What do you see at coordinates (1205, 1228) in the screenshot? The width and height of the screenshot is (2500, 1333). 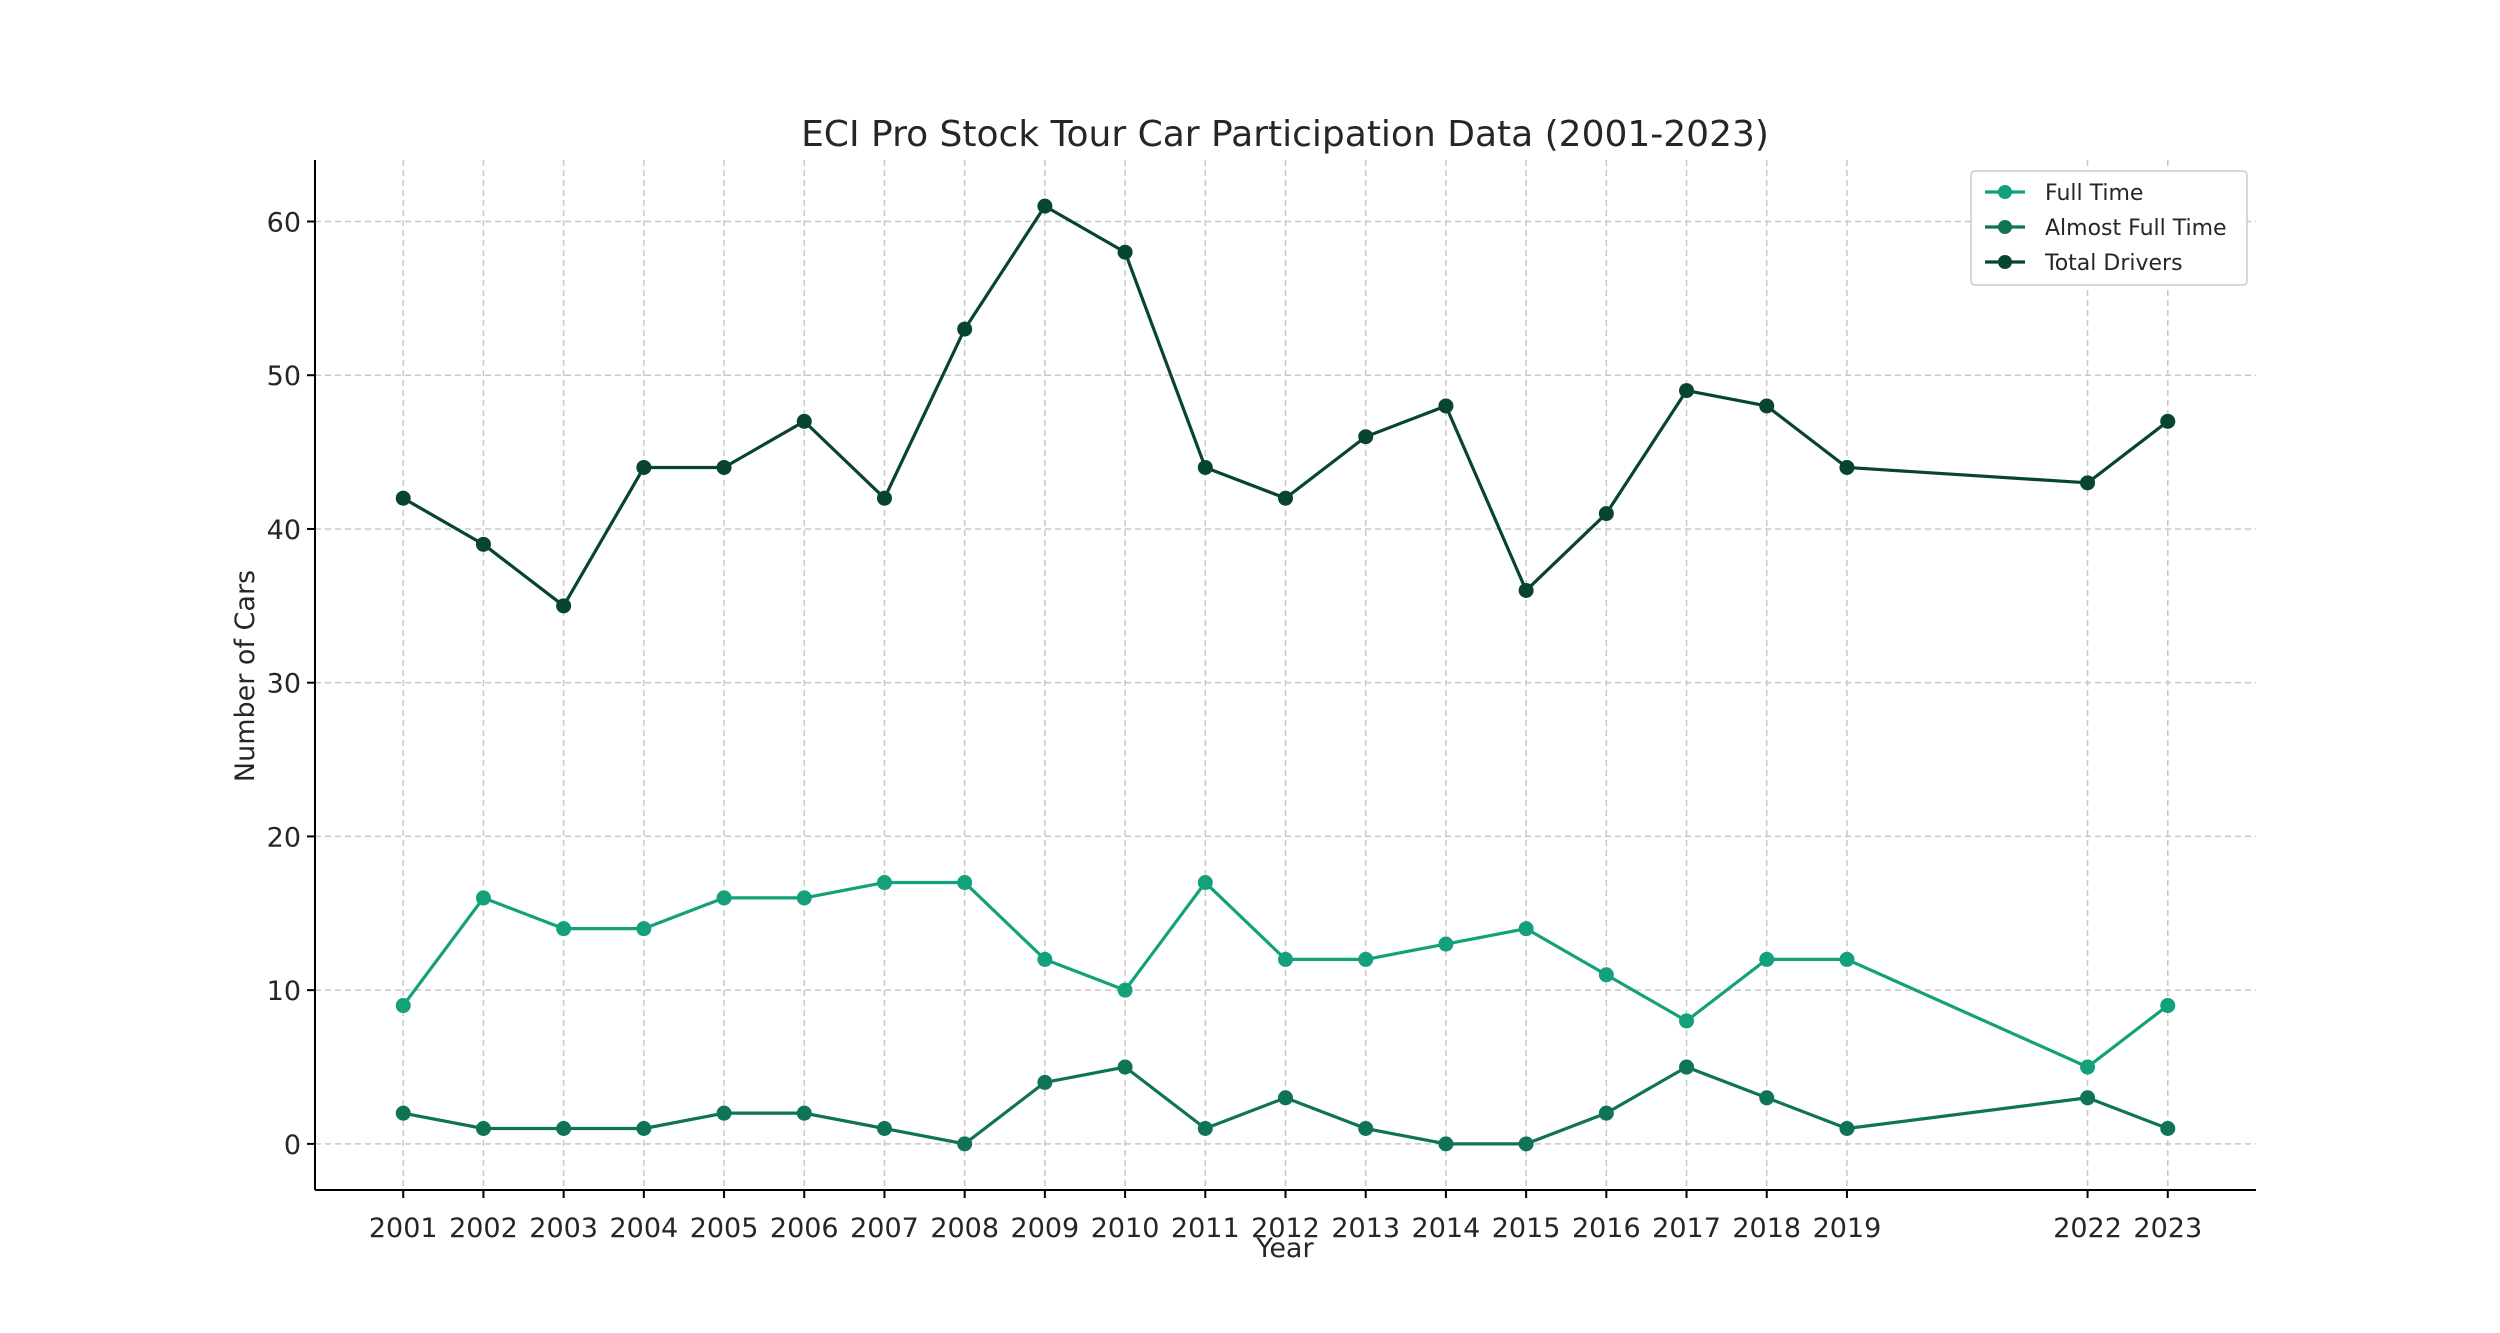 I see `x-tick-label: 2011` at bounding box center [1205, 1228].